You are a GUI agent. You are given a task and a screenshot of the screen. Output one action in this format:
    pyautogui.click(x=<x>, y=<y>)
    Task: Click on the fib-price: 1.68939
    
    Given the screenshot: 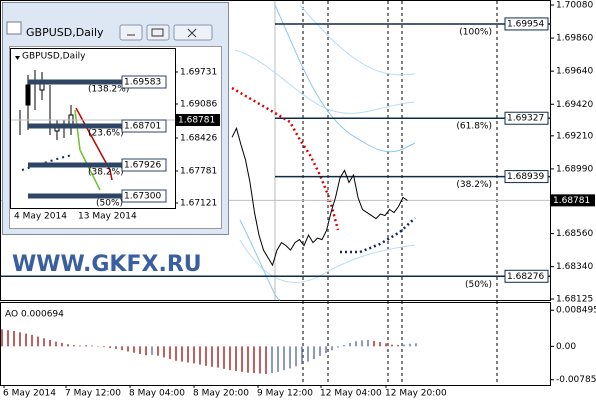 What is the action you would take?
    pyautogui.click(x=525, y=177)
    